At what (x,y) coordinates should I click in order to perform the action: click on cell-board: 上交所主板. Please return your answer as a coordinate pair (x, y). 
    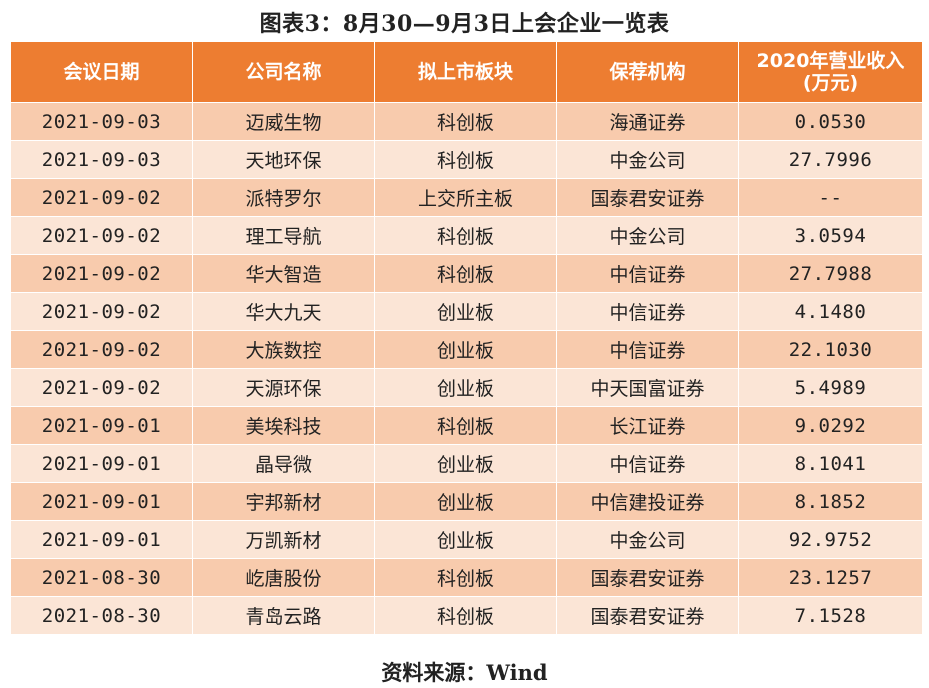
    Looking at the image, I should click on (465, 197).